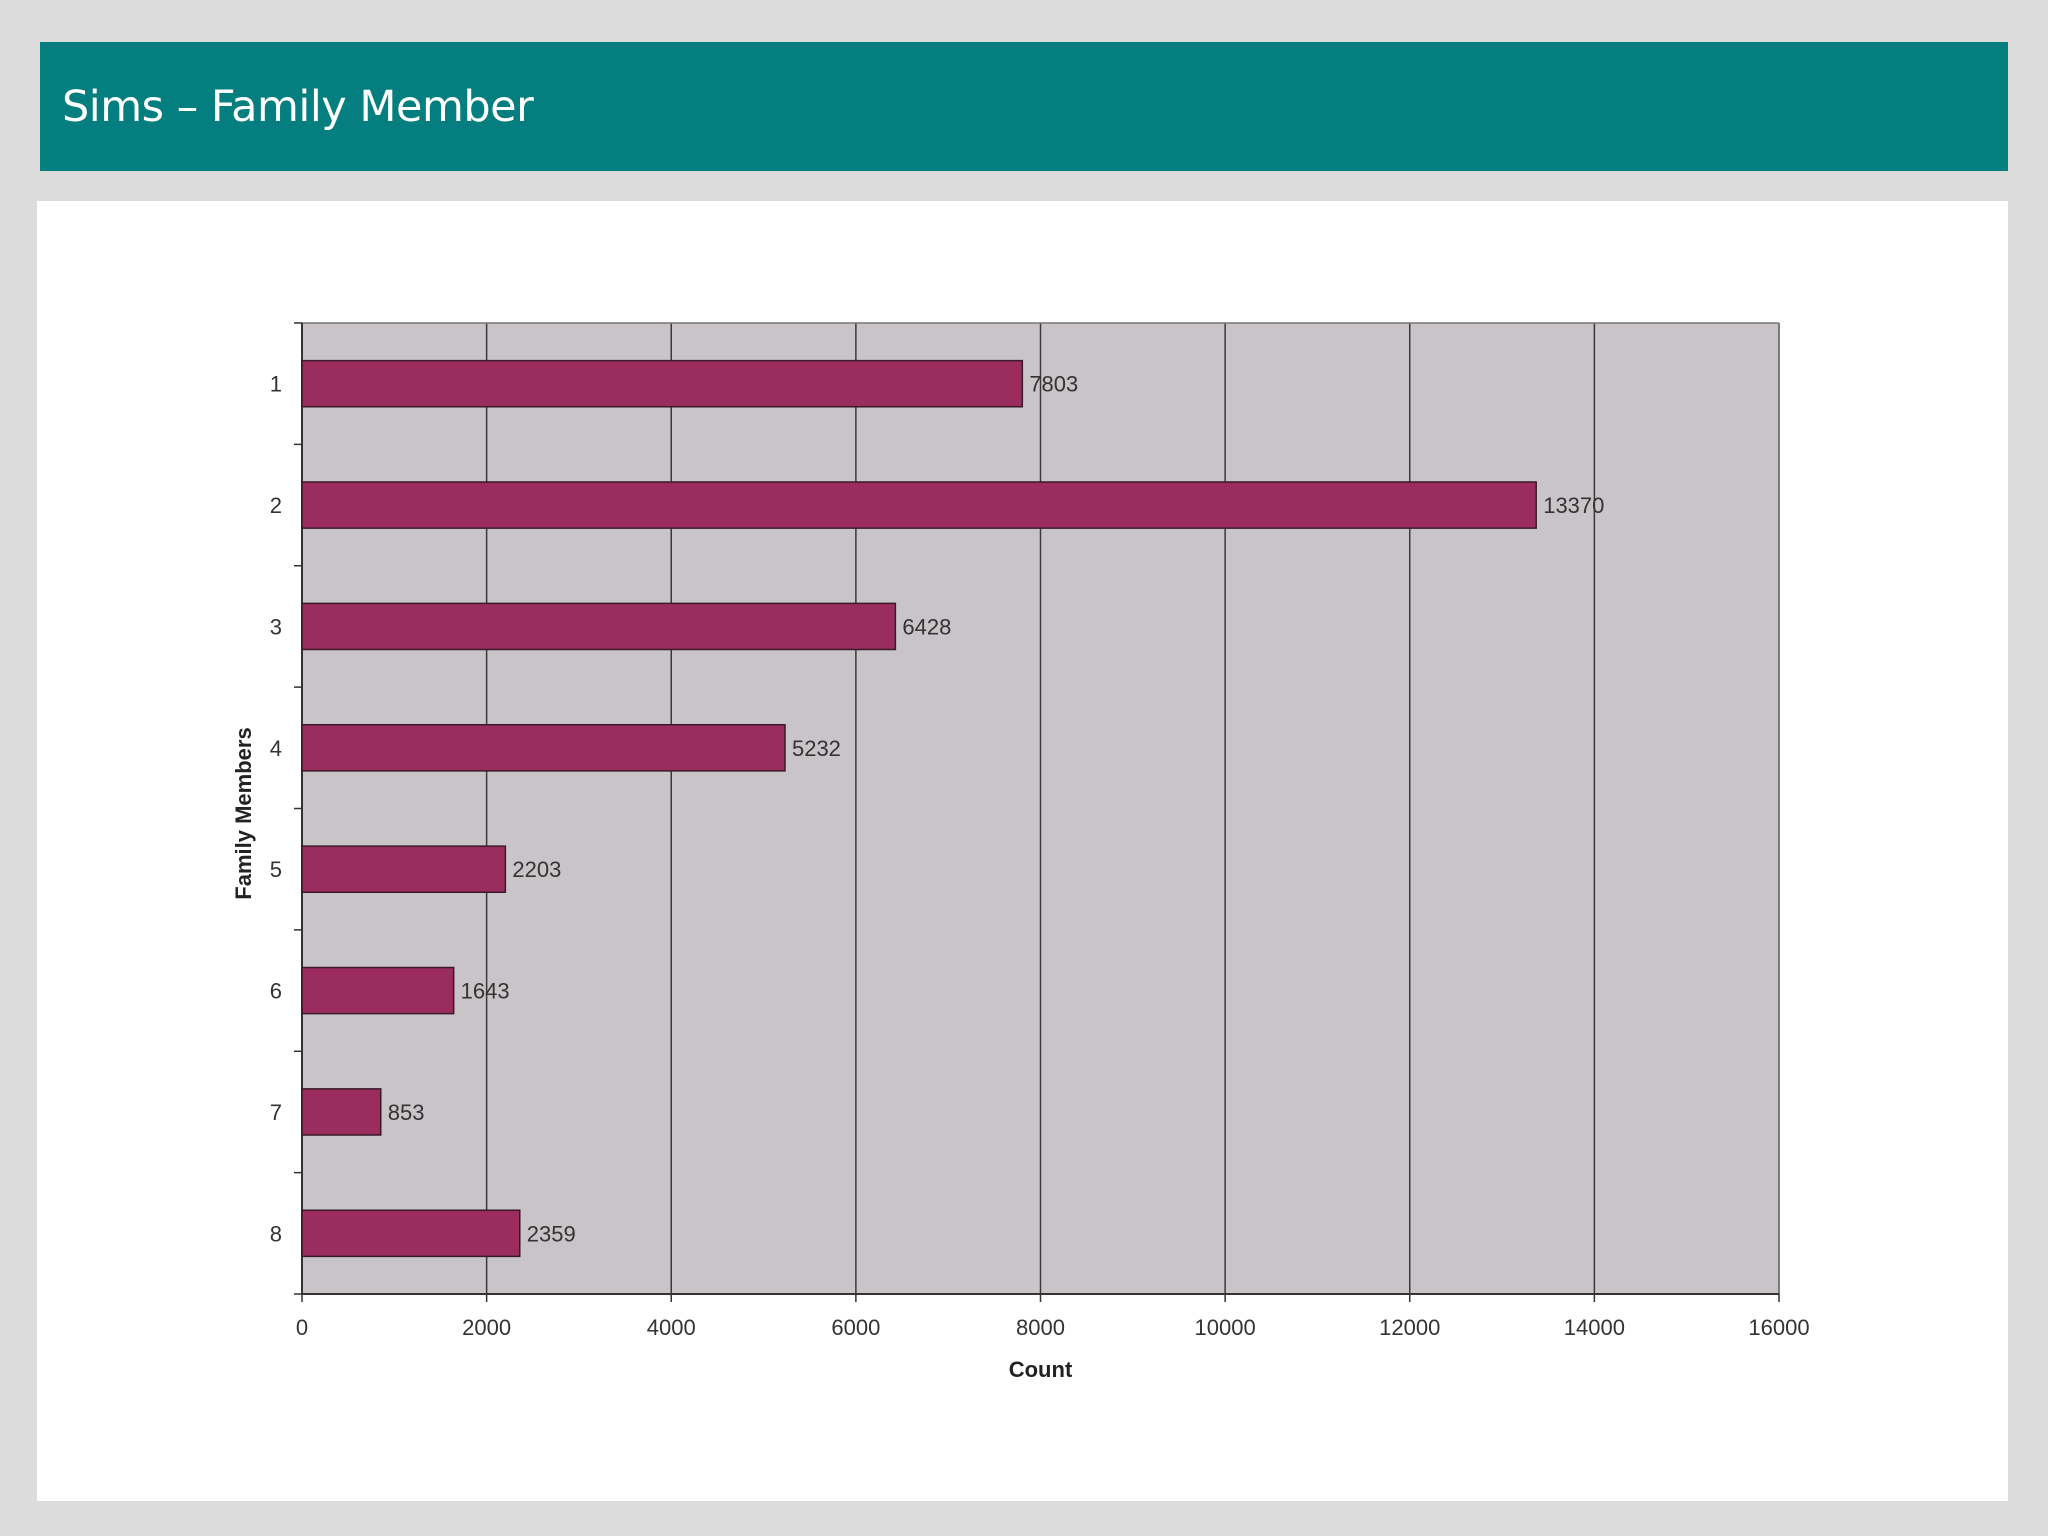 The image size is (2048, 1536). I want to click on x-tick-label: 2000, so click(486, 1327).